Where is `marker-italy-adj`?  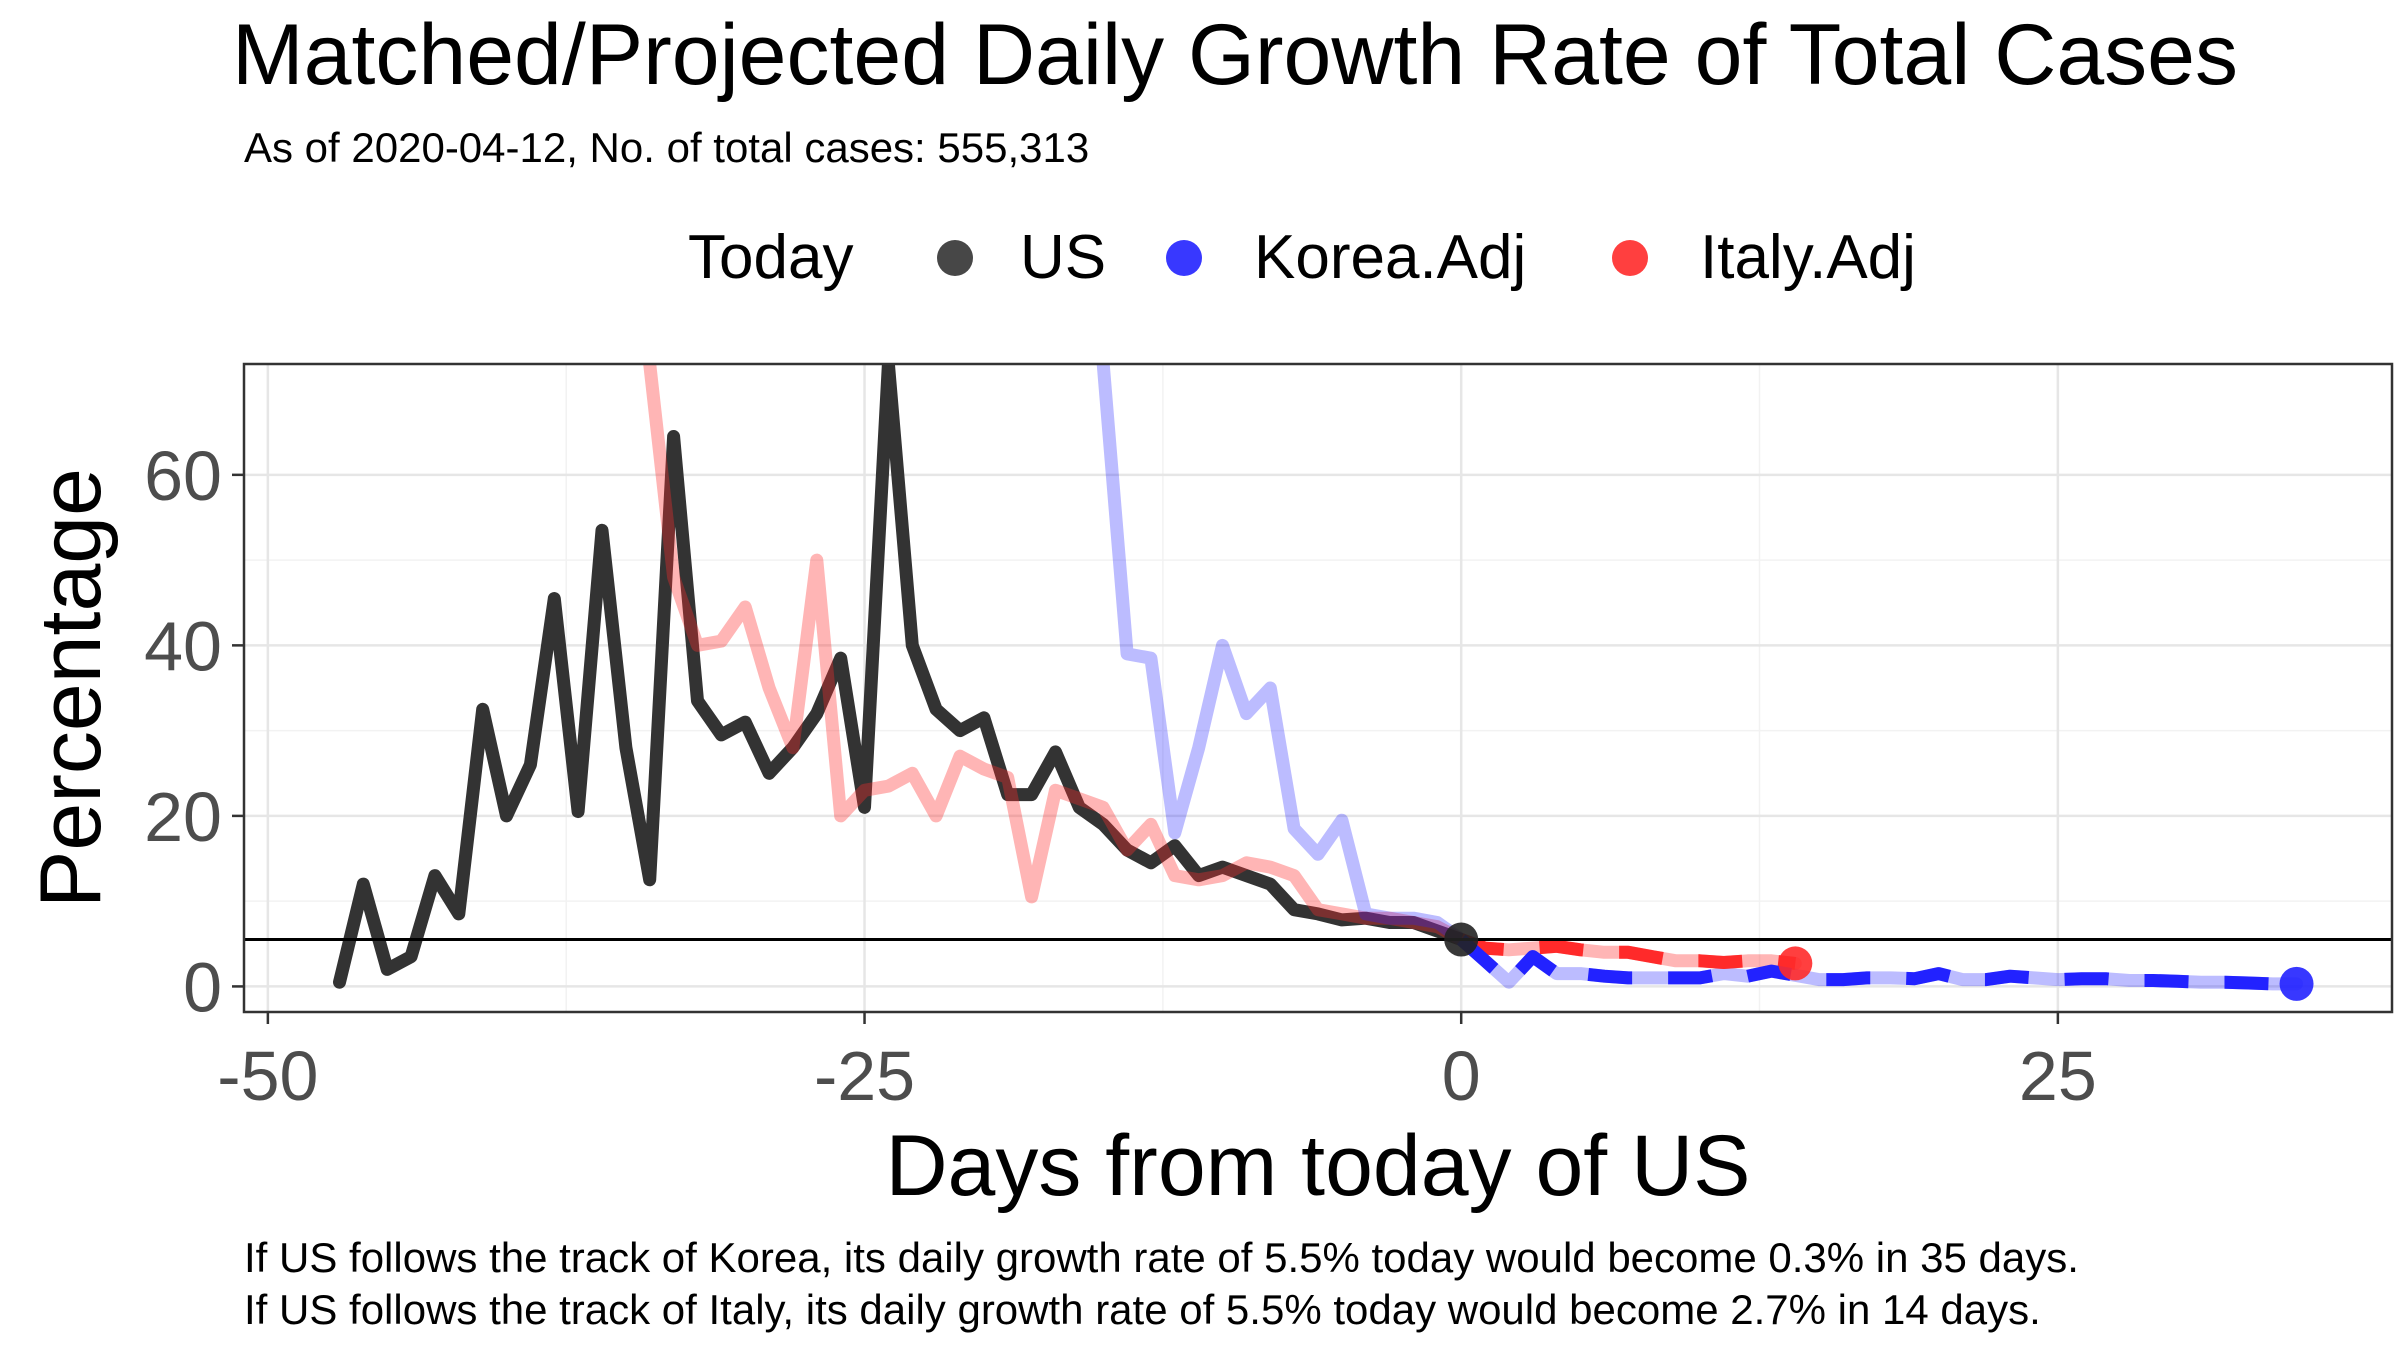 marker-italy-adj is located at coordinates (1795, 963).